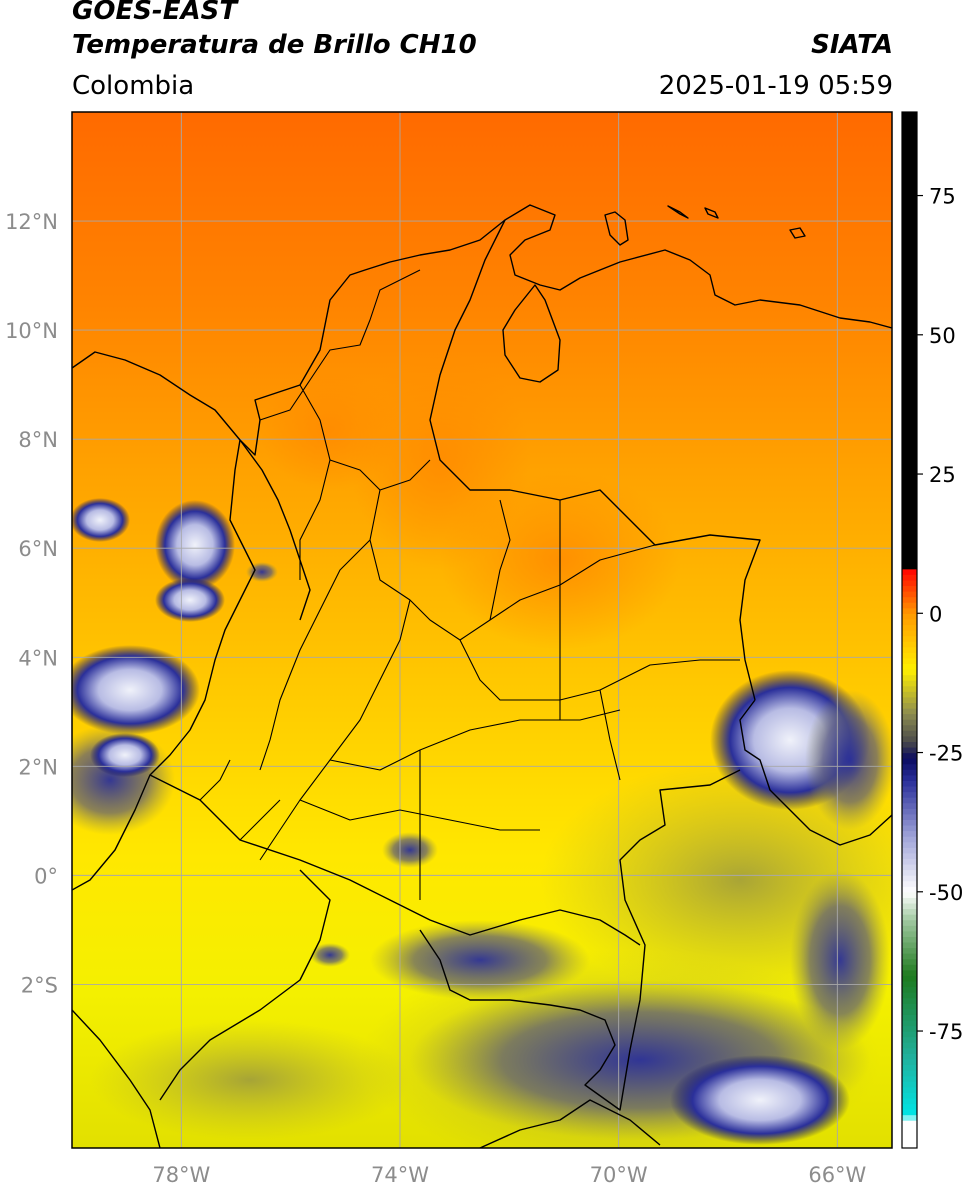 The image size is (966, 1190). I want to click on coastline-pacific, so click(164, 665).